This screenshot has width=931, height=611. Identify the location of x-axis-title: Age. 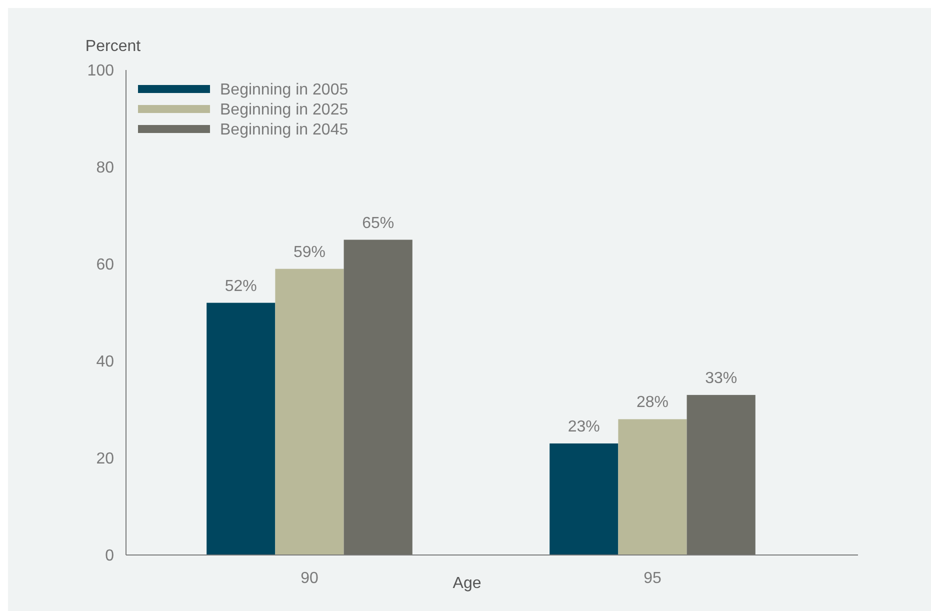
(467, 583).